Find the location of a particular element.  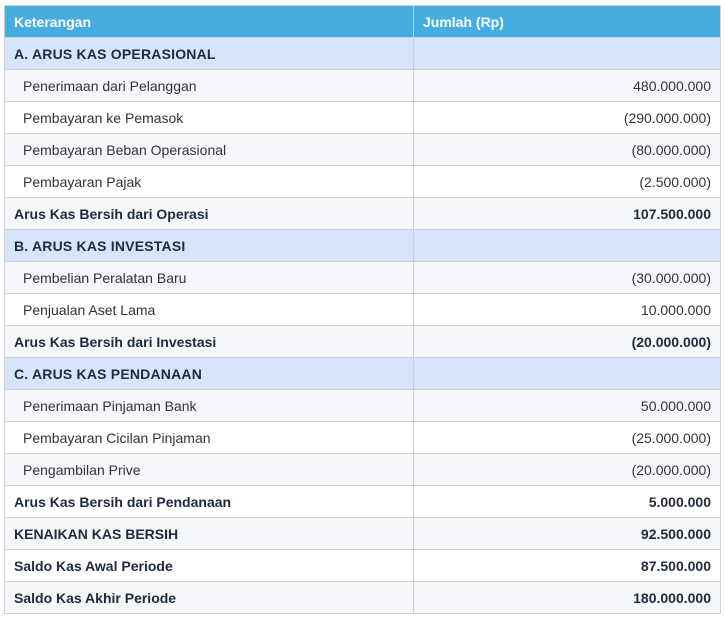

total-row-opening-balance: Saldo Kas Awal Periode 87.500.000 is located at coordinates (362, 565).